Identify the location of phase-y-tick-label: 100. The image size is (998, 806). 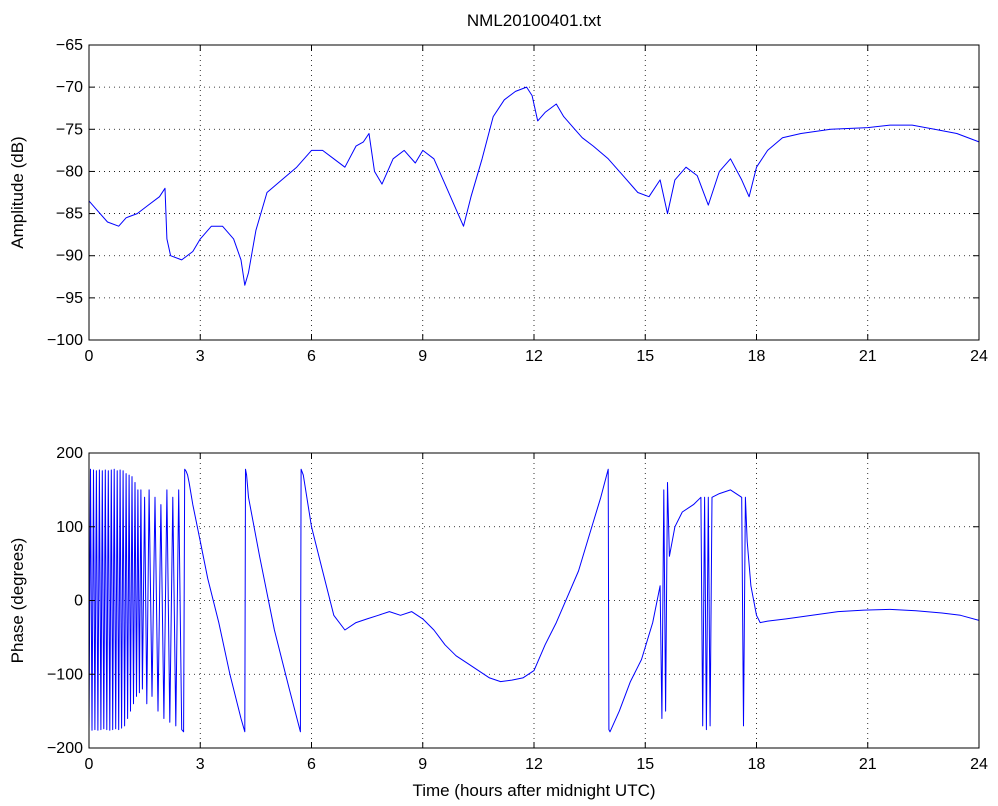
(69, 527).